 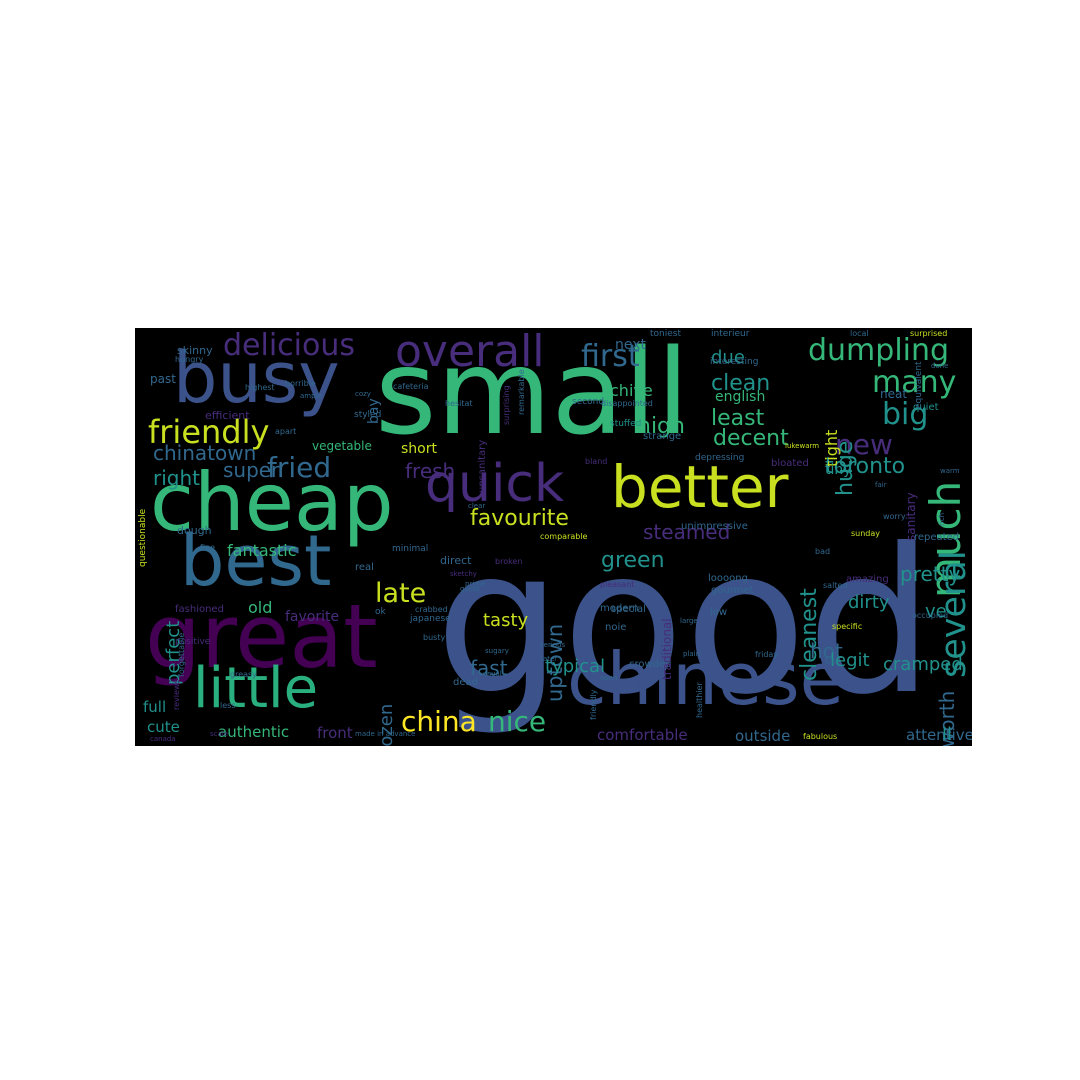 I want to click on word-small: small, so click(x=532, y=394).